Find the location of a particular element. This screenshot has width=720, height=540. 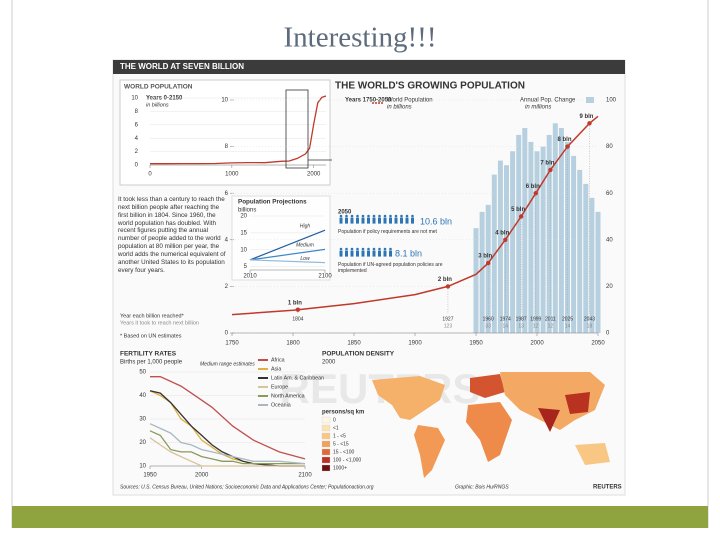

scenario-value: 8.1 bln is located at coordinates (408, 253).